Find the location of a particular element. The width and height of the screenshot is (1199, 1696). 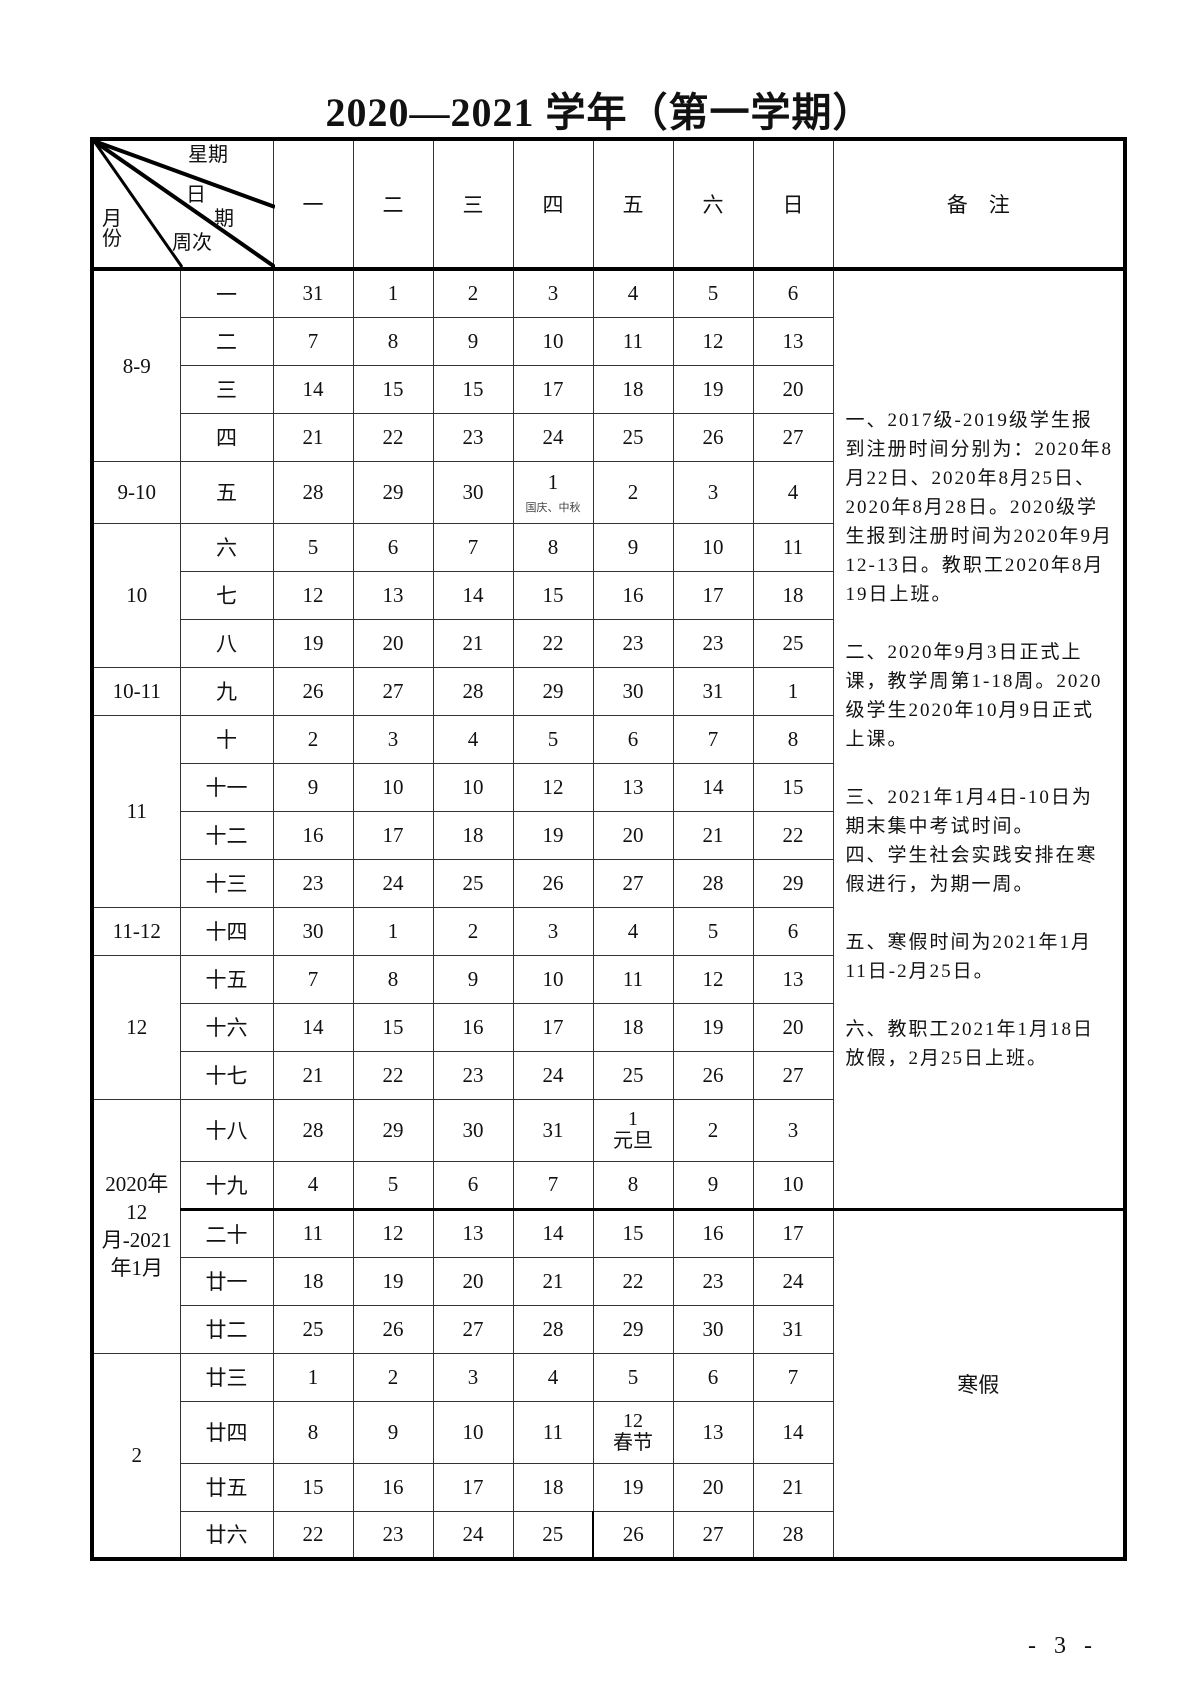

date-number: 13 is located at coordinates (793, 340).